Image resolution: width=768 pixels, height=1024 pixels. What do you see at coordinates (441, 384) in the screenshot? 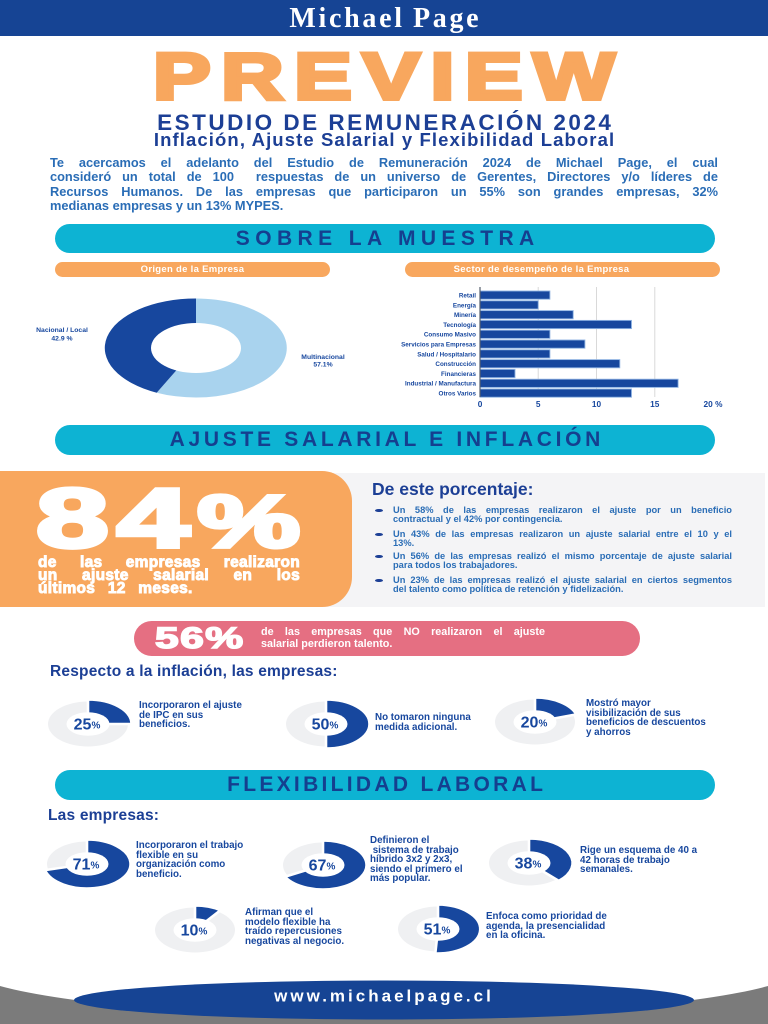
I see `svg-text: Industrial / Manufactura` at bounding box center [441, 384].